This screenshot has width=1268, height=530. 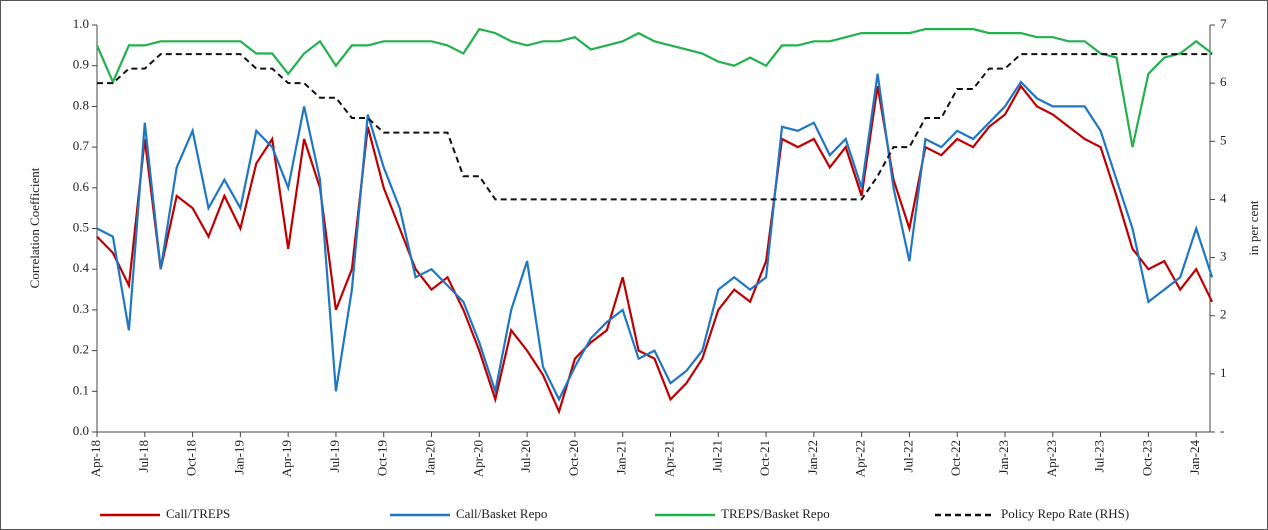 I want to click on x-tick-label: Oct-20, so click(x=573, y=458).